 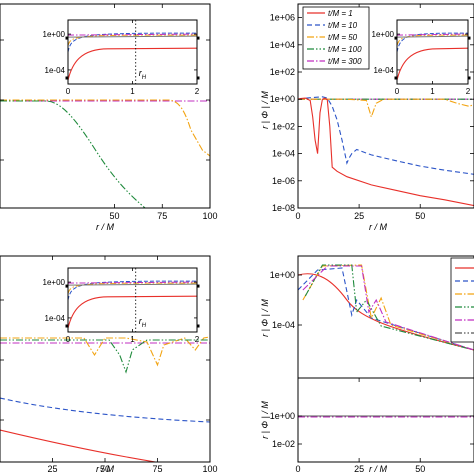 What do you see at coordinates (282, 18) in the screenshot?
I see `y-tick-label: 1e+06` at bounding box center [282, 18].